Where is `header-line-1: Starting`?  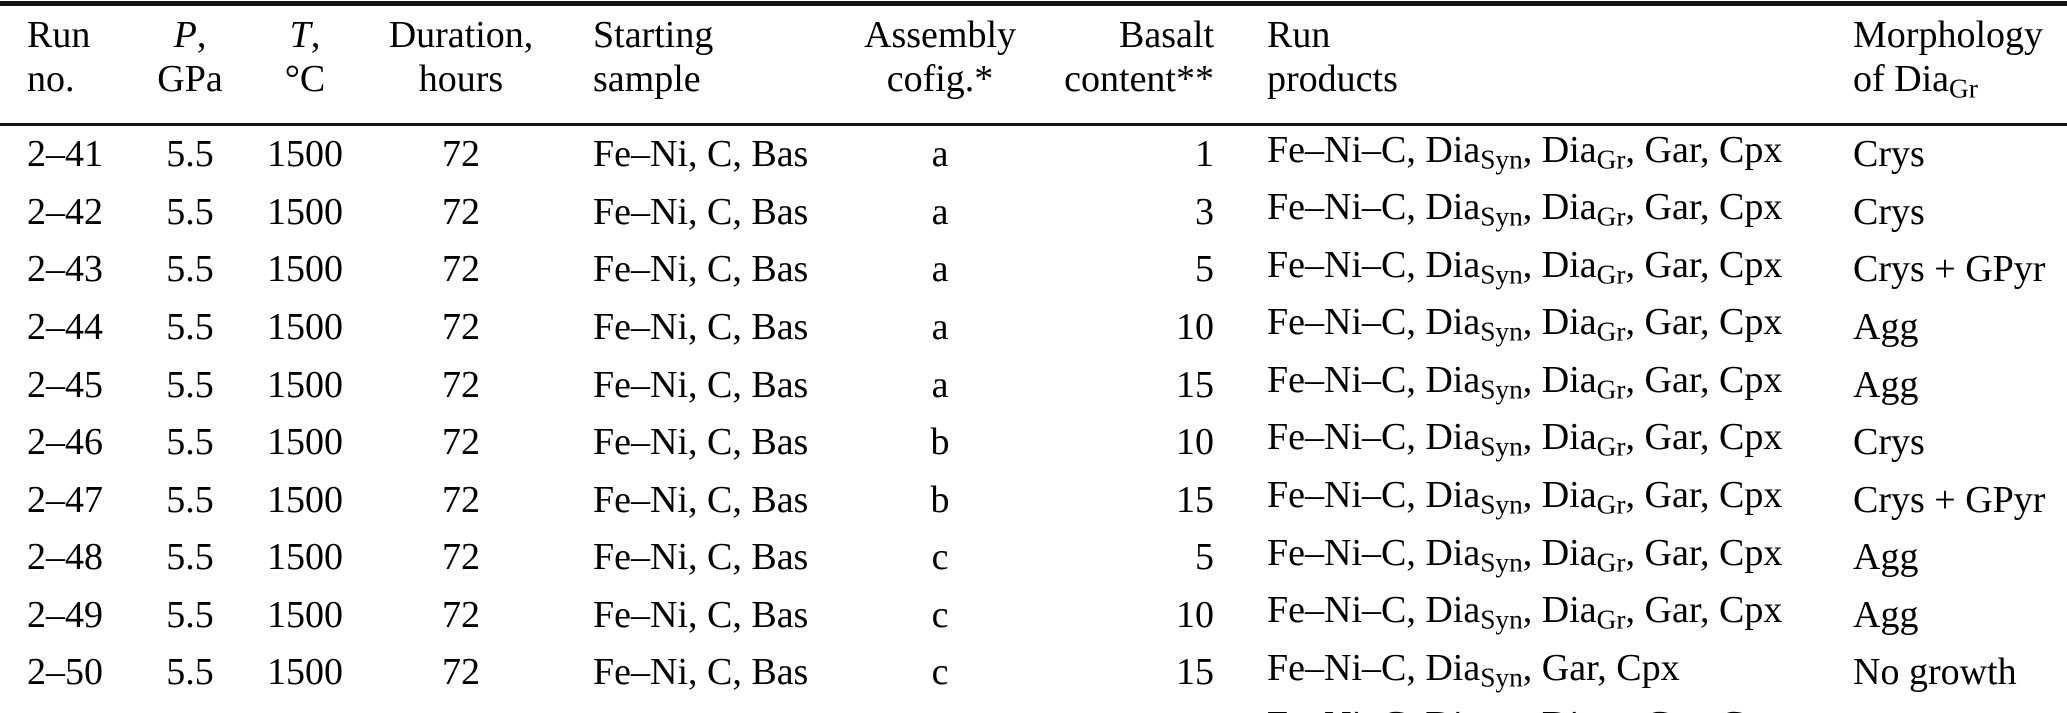 header-line-1: Starting is located at coordinates (653, 35).